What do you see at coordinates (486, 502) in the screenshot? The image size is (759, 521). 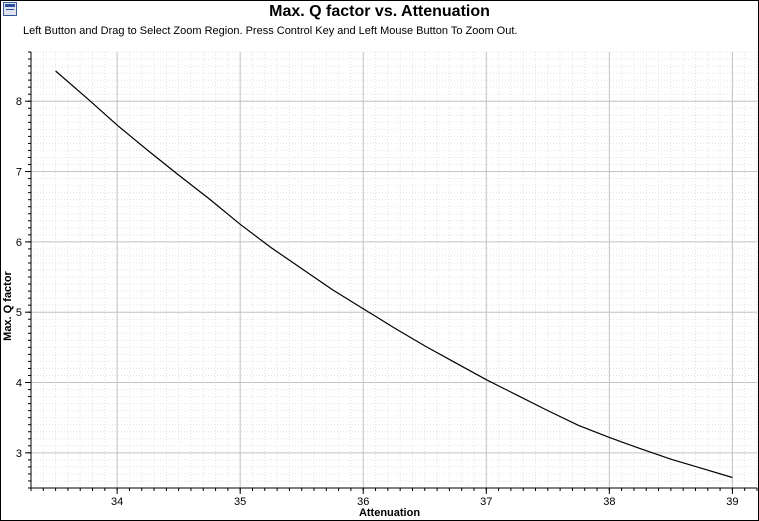 I see `x-tick-label: 37` at bounding box center [486, 502].